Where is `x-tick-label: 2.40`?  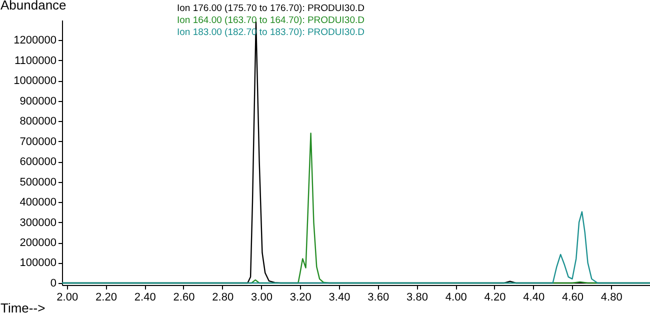
x-tick-label: 2.40 is located at coordinates (145, 298).